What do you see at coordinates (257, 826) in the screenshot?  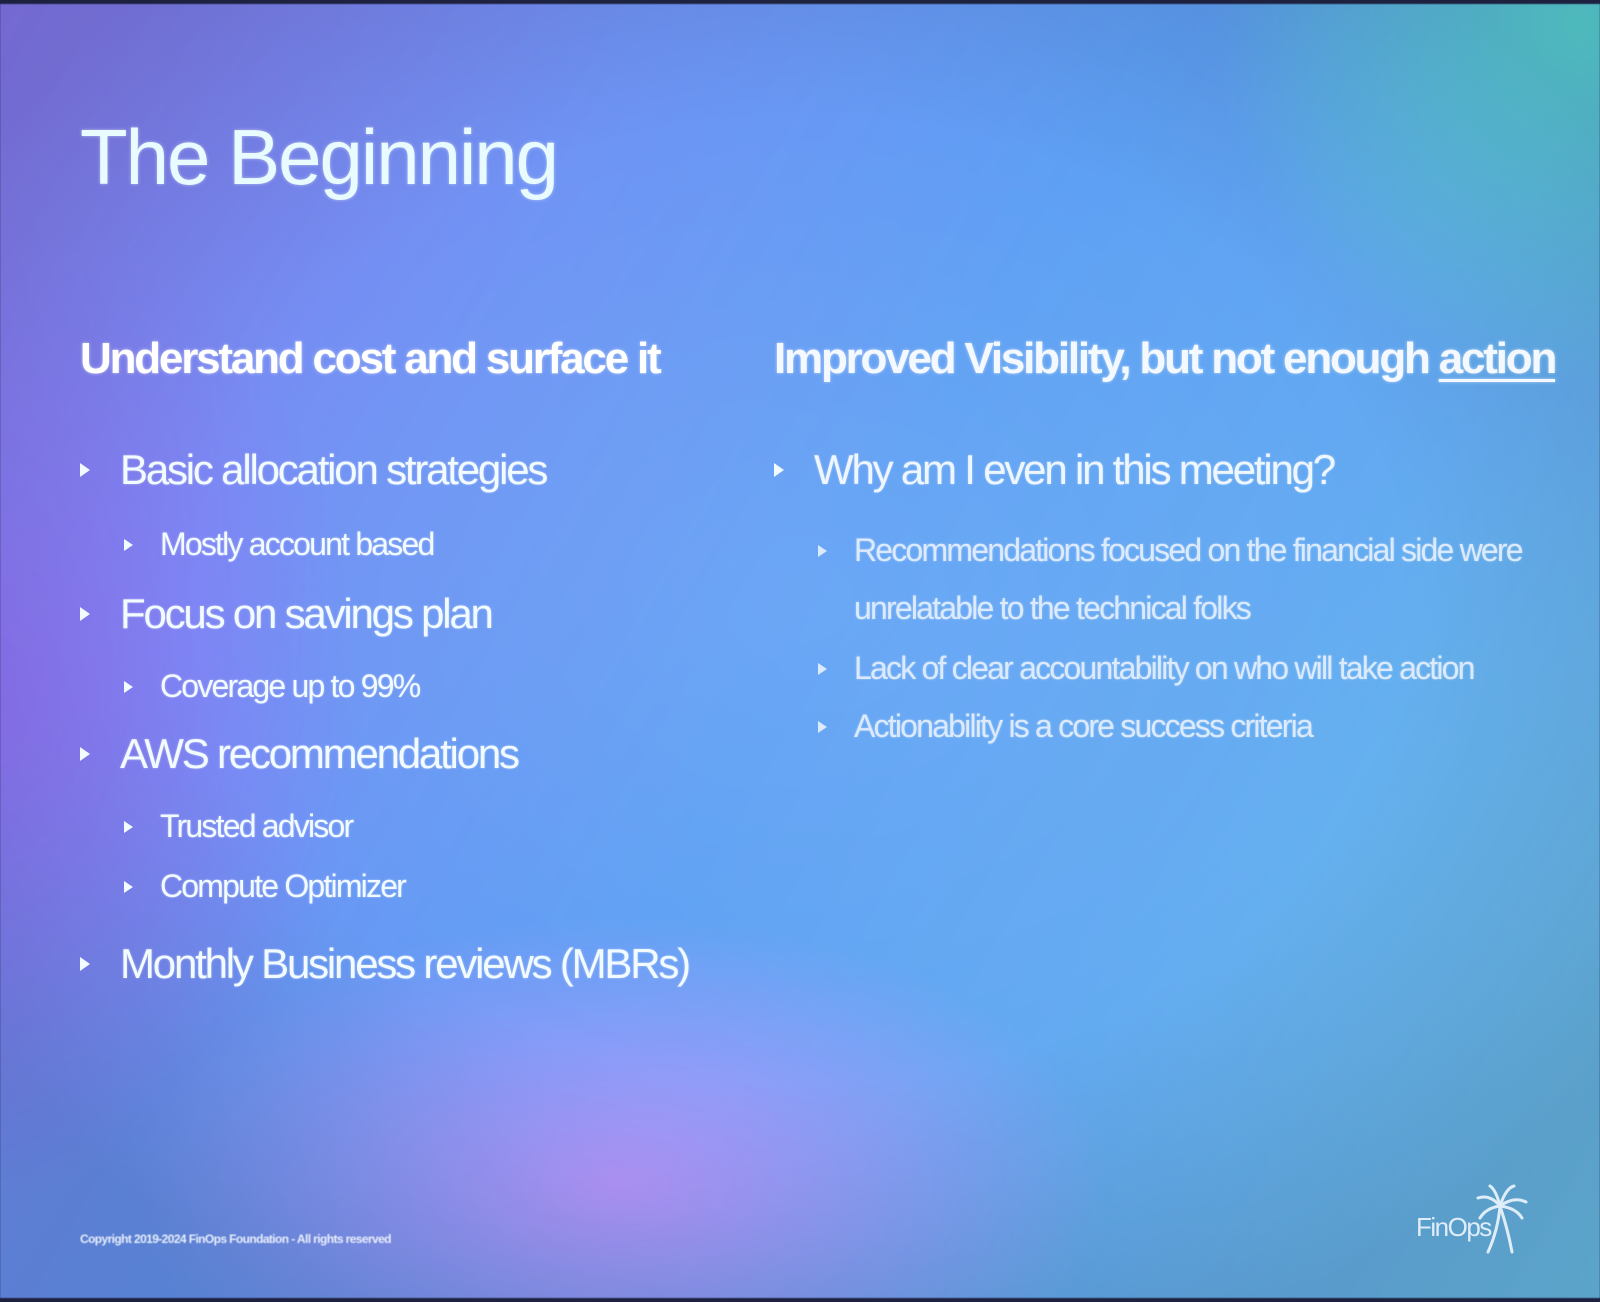 I see `list-item-text: Trusted advisor` at bounding box center [257, 826].